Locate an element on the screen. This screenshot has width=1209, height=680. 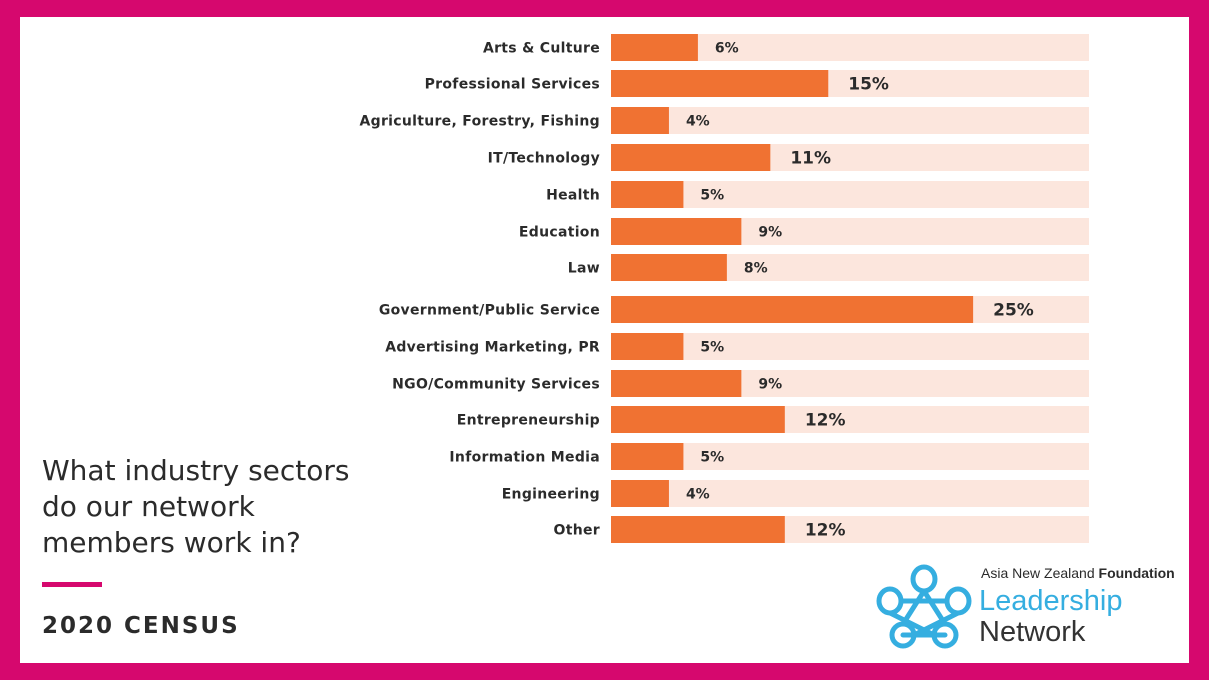
category-label: Advertising Marketing, PR is located at coordinates (492, 348).